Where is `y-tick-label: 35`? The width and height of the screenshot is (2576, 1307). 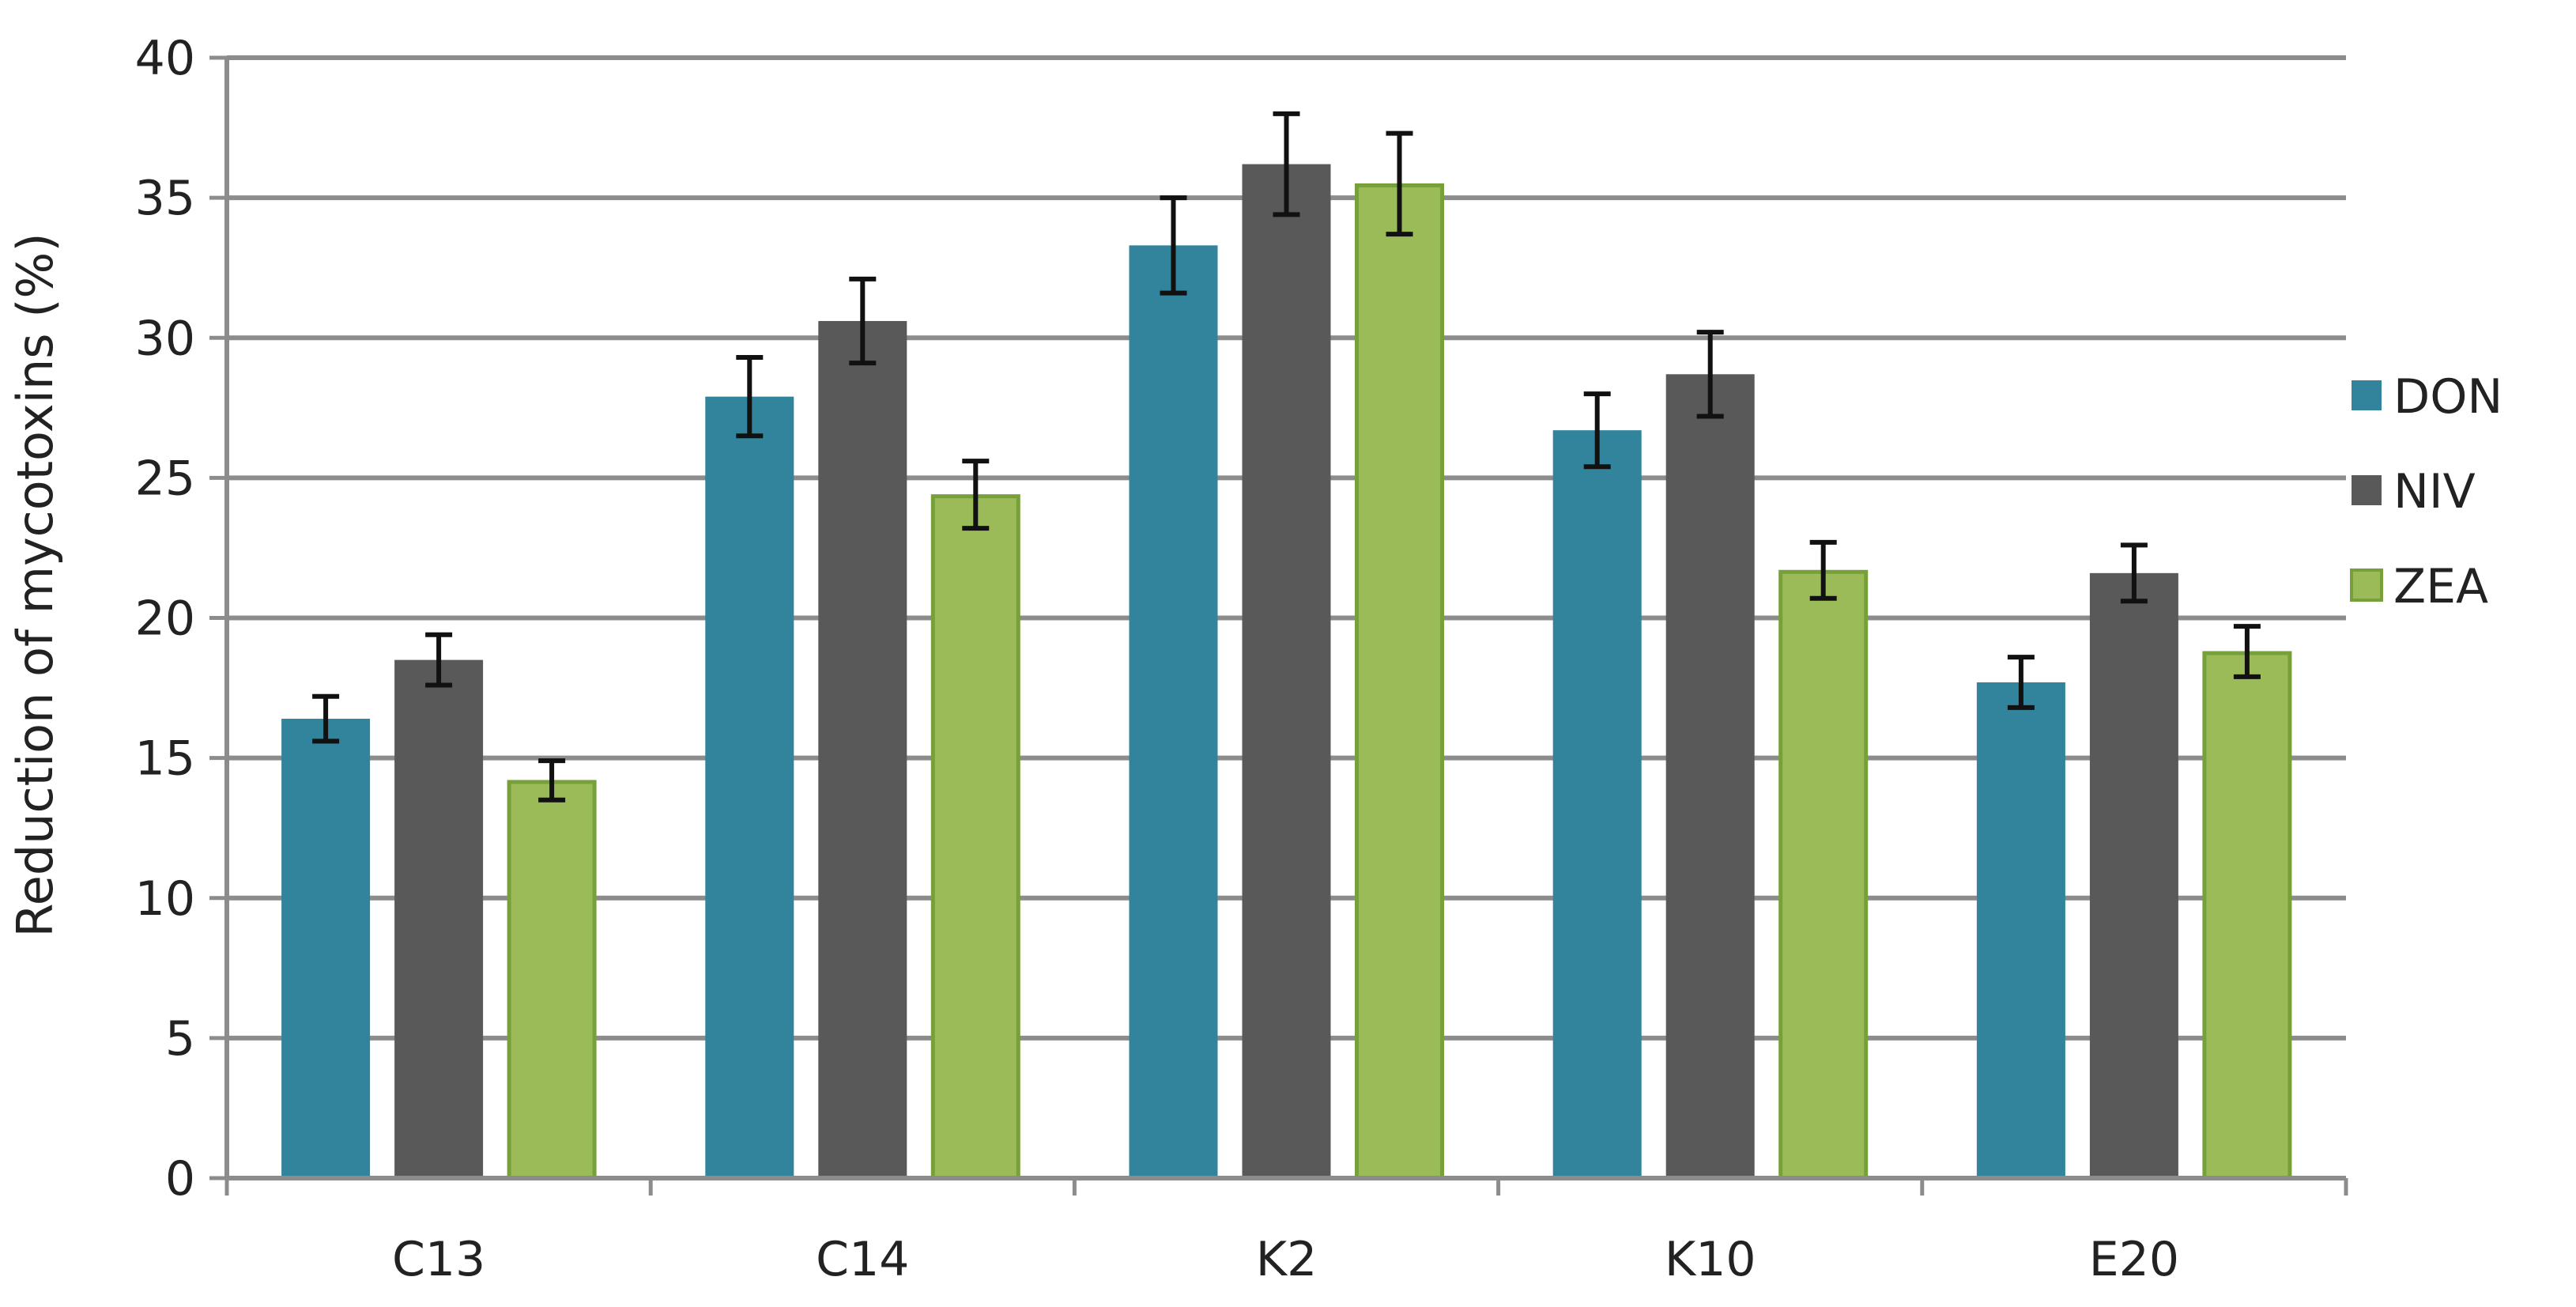 y-tick-label: 35 is located at coordinates (165, 198).